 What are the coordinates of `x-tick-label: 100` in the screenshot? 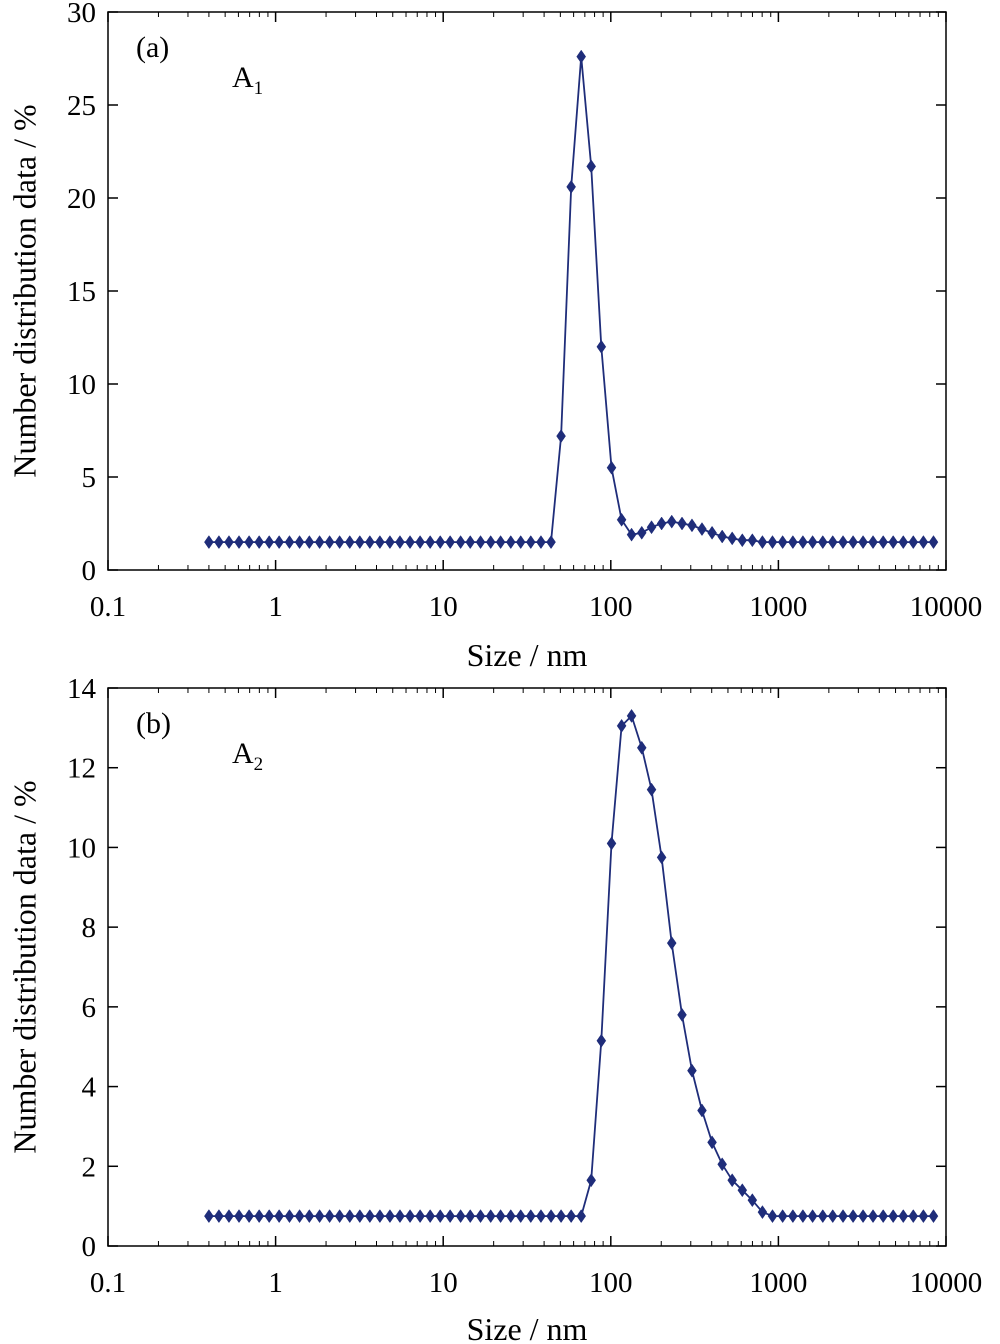 It's located at (611, 1283).